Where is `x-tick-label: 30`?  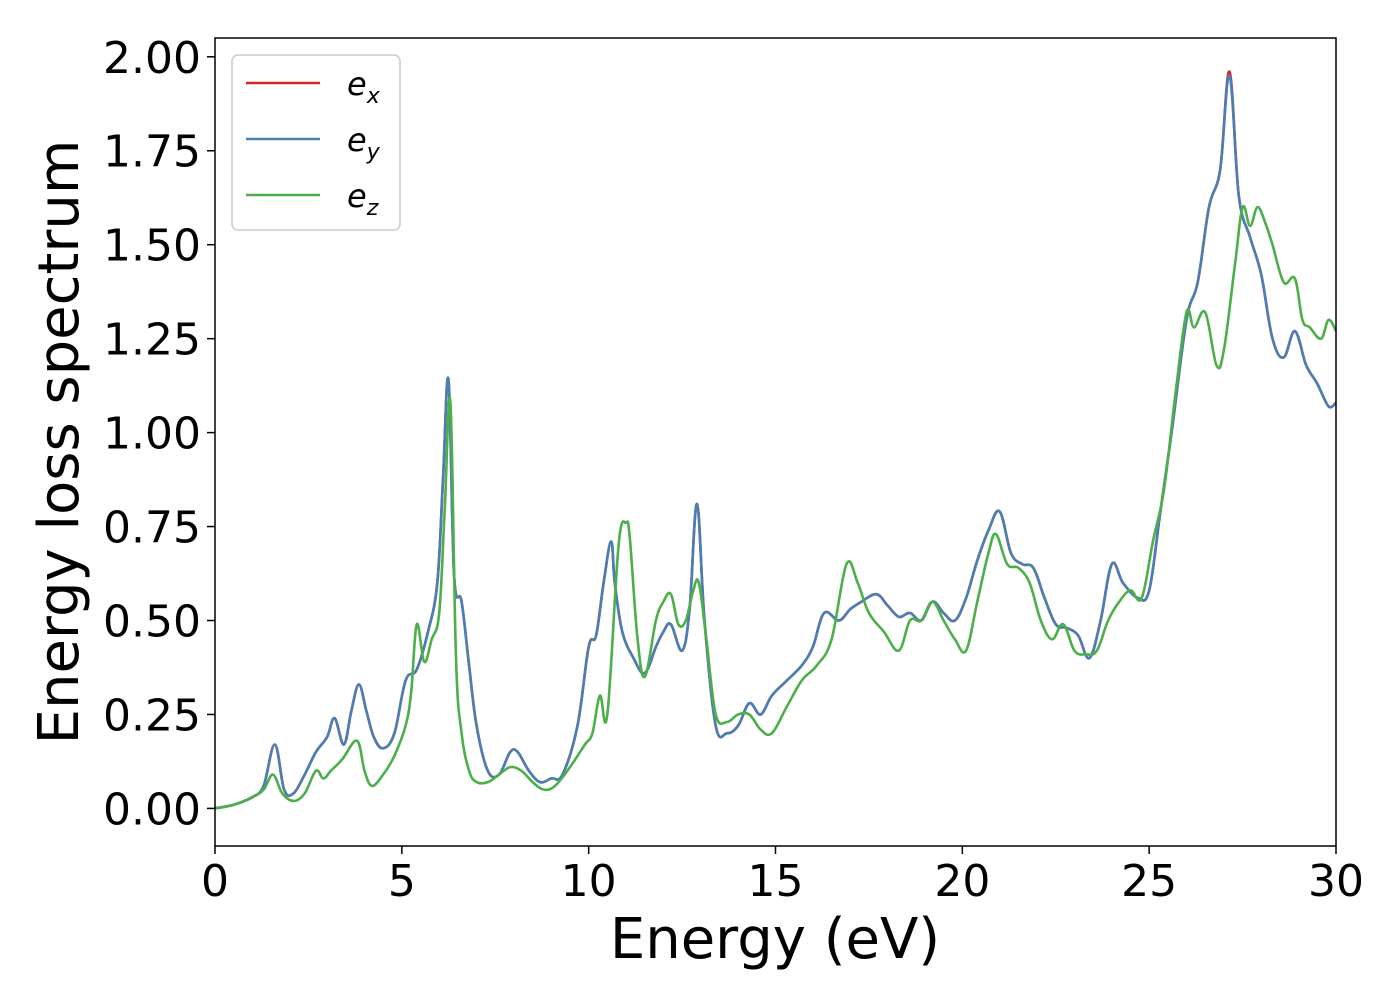 x-tick-label: 30 is located at coordinates (1336, 881).